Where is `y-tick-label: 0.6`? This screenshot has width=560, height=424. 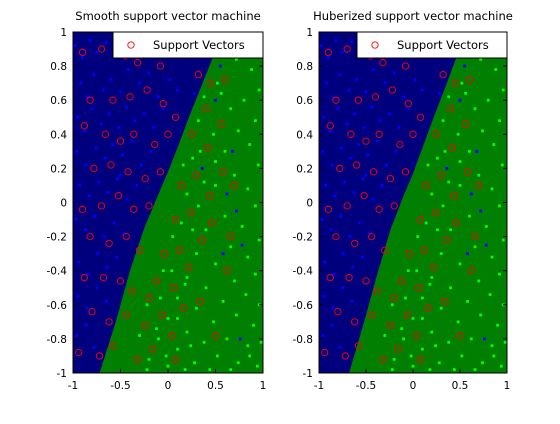 y-tick-label: 0.6 is located at coordinates (58, 101).